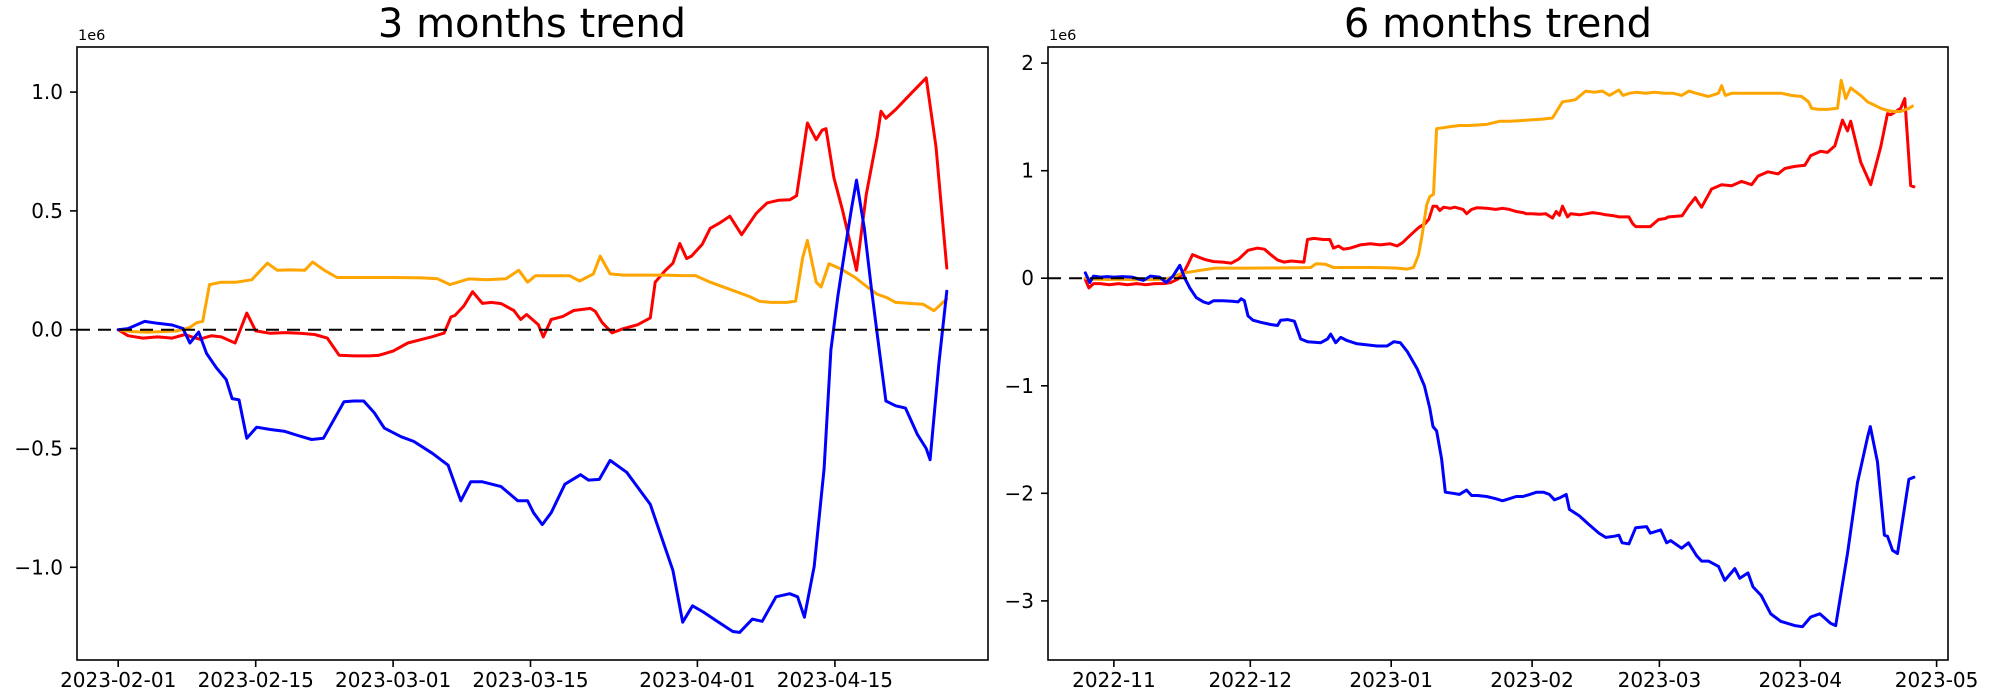  Describe the element at coordinates (47, 92) in the screenshot. I see `y-tick-label: 1.0` at that location.